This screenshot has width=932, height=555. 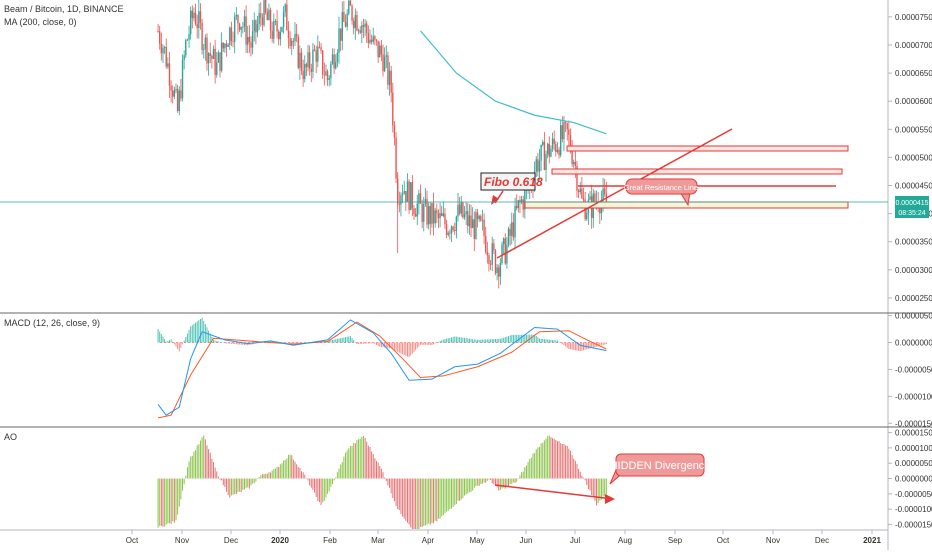 I want to click on divergence-annotation: HIDDEN Divergence, so click(x=602, y=478).